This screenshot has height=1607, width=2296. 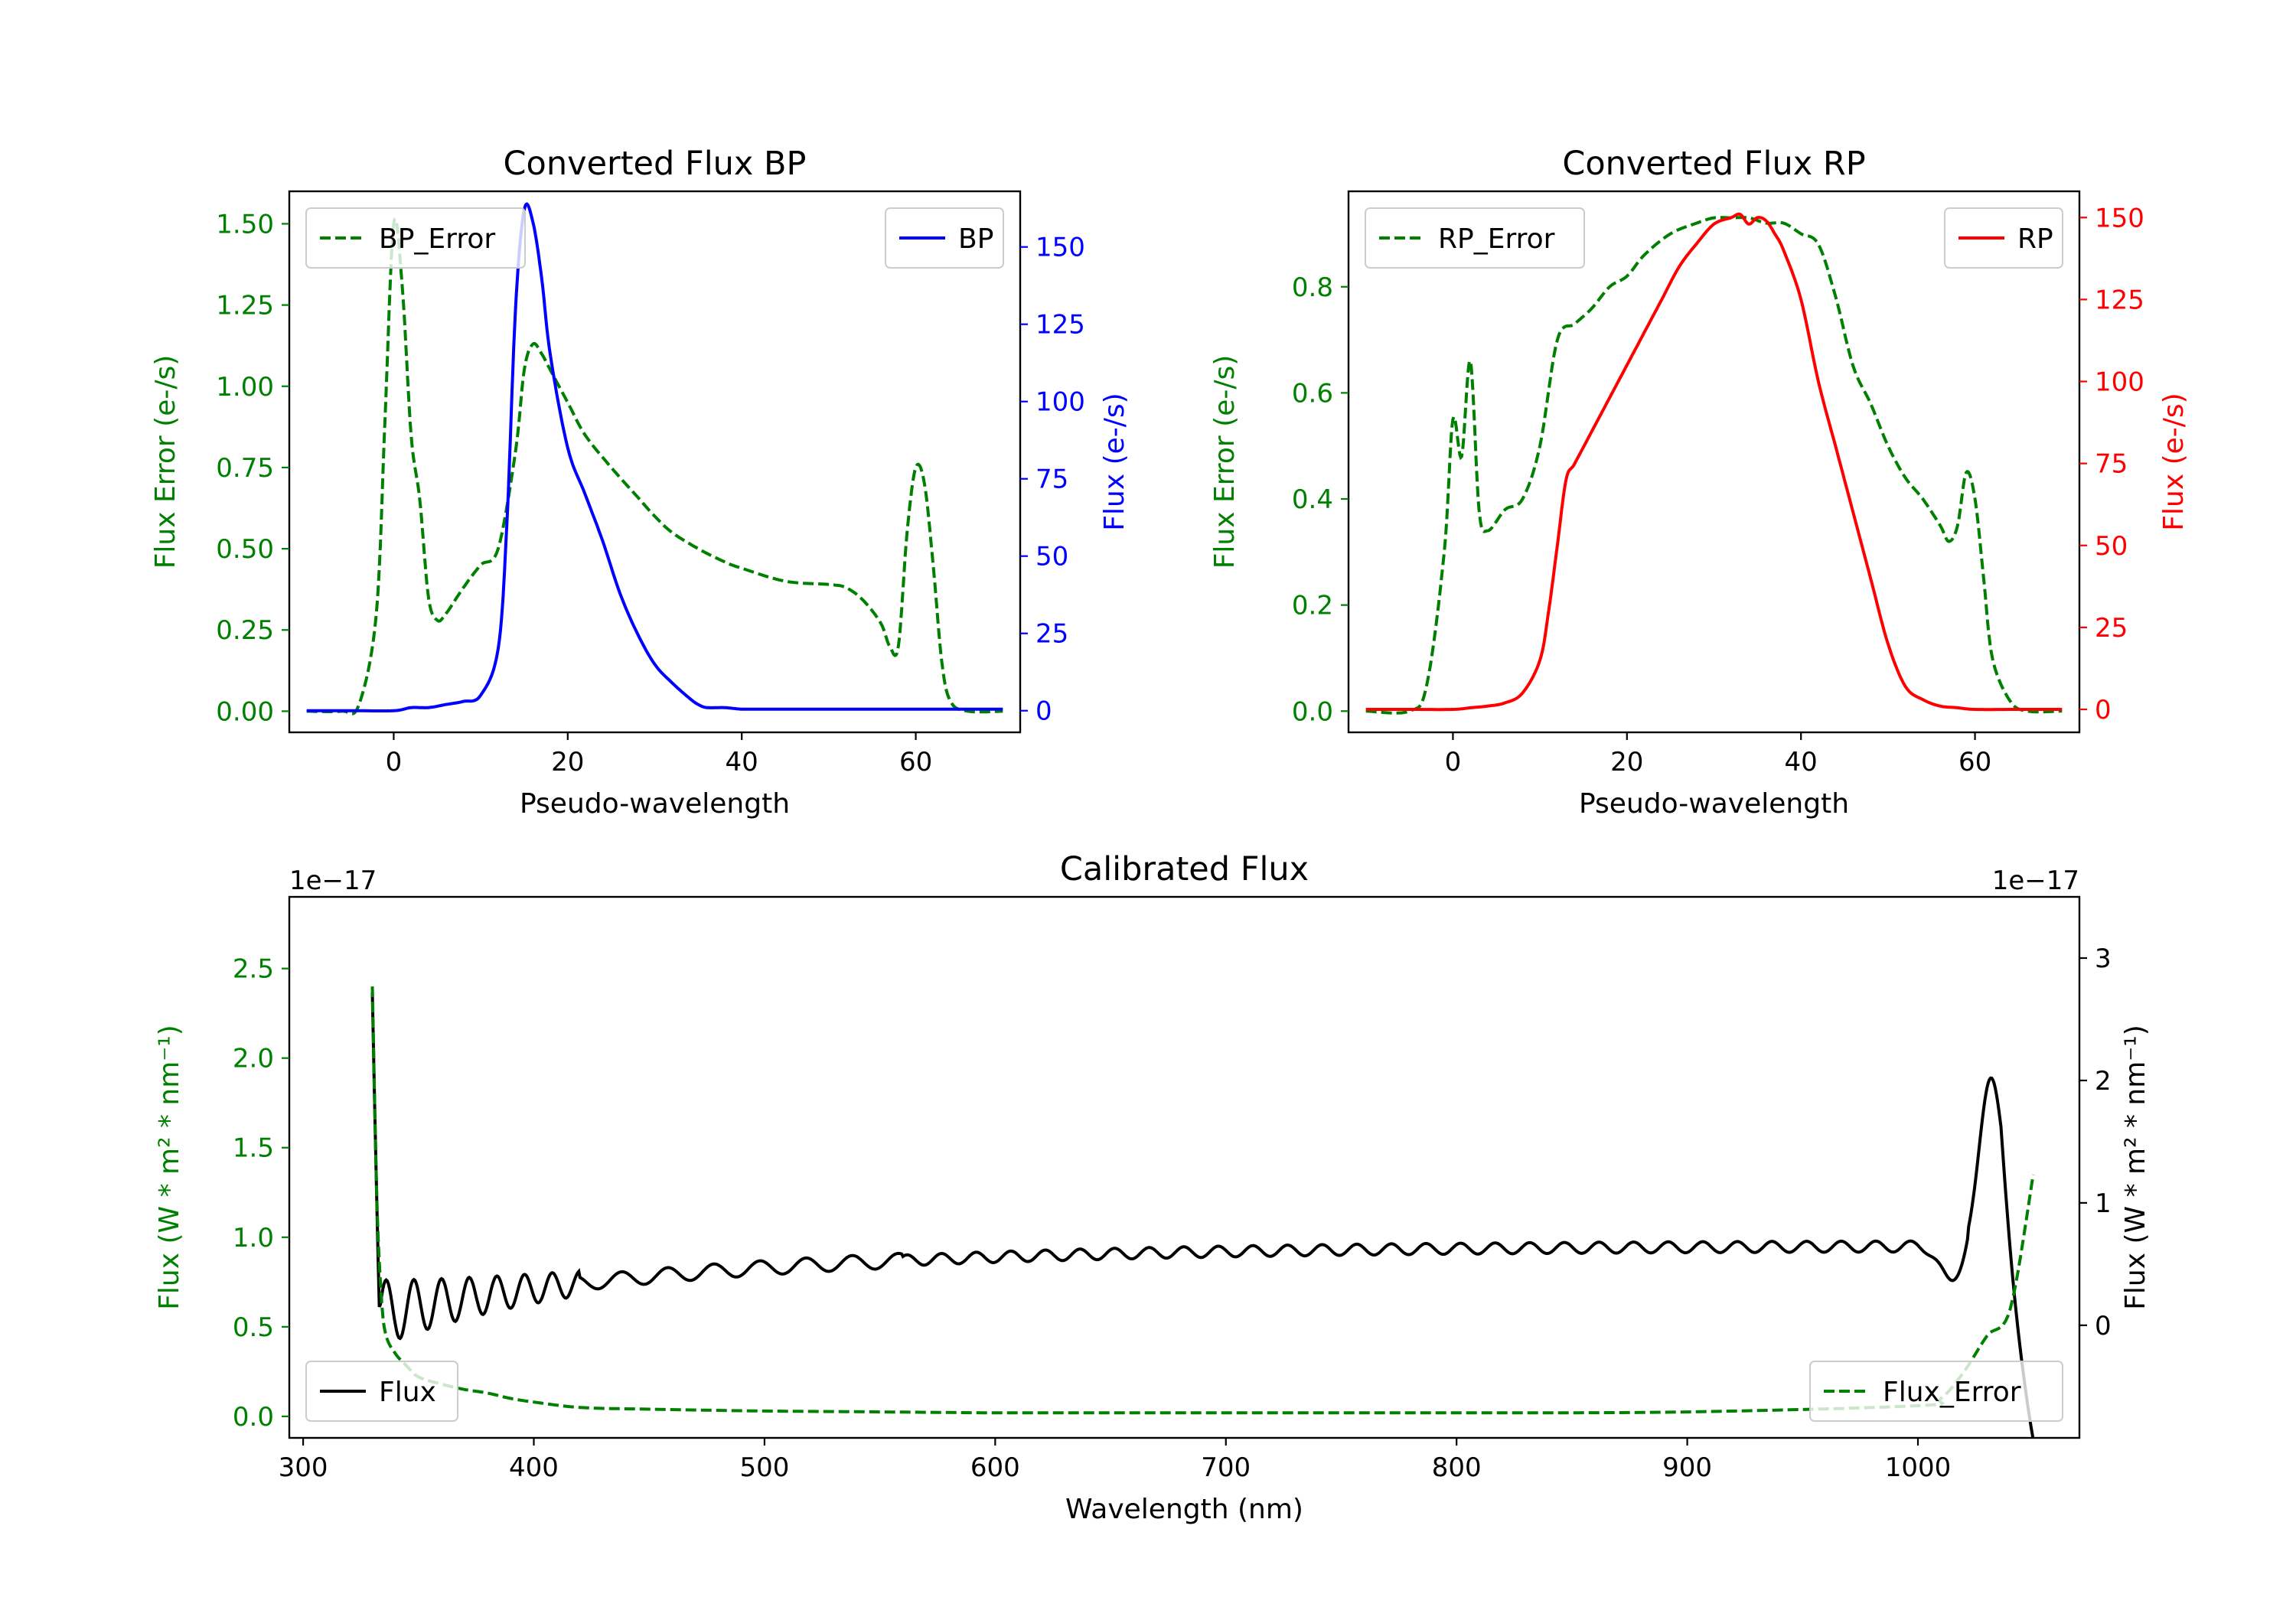 I want to click on calibrated-flux-x-axis-label: Wavelength (nm), so click(x=1184, y=1509).